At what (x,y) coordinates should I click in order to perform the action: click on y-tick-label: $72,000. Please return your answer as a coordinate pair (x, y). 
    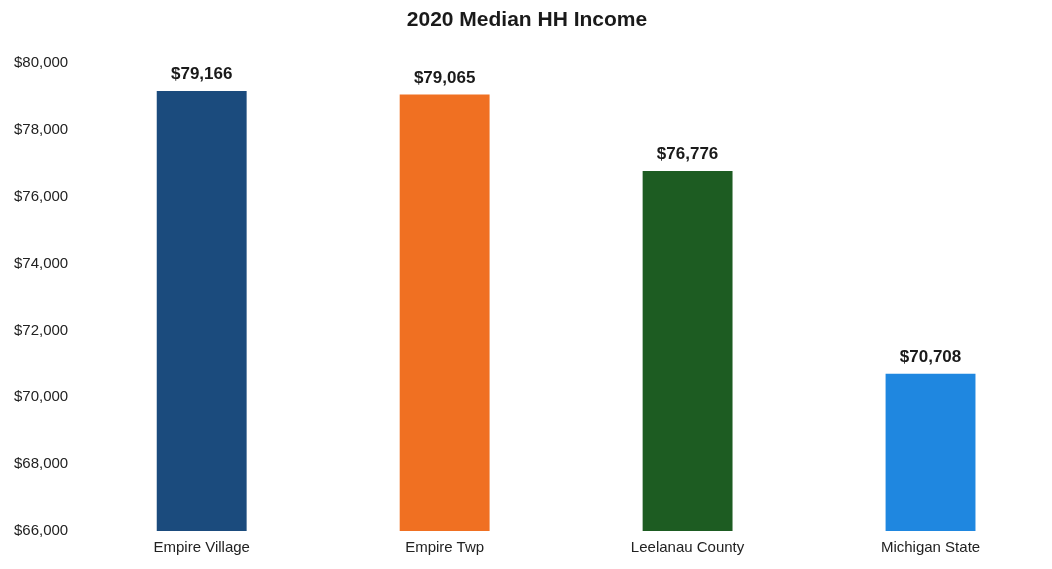
    Looking at the image, I should click on (41, 329).